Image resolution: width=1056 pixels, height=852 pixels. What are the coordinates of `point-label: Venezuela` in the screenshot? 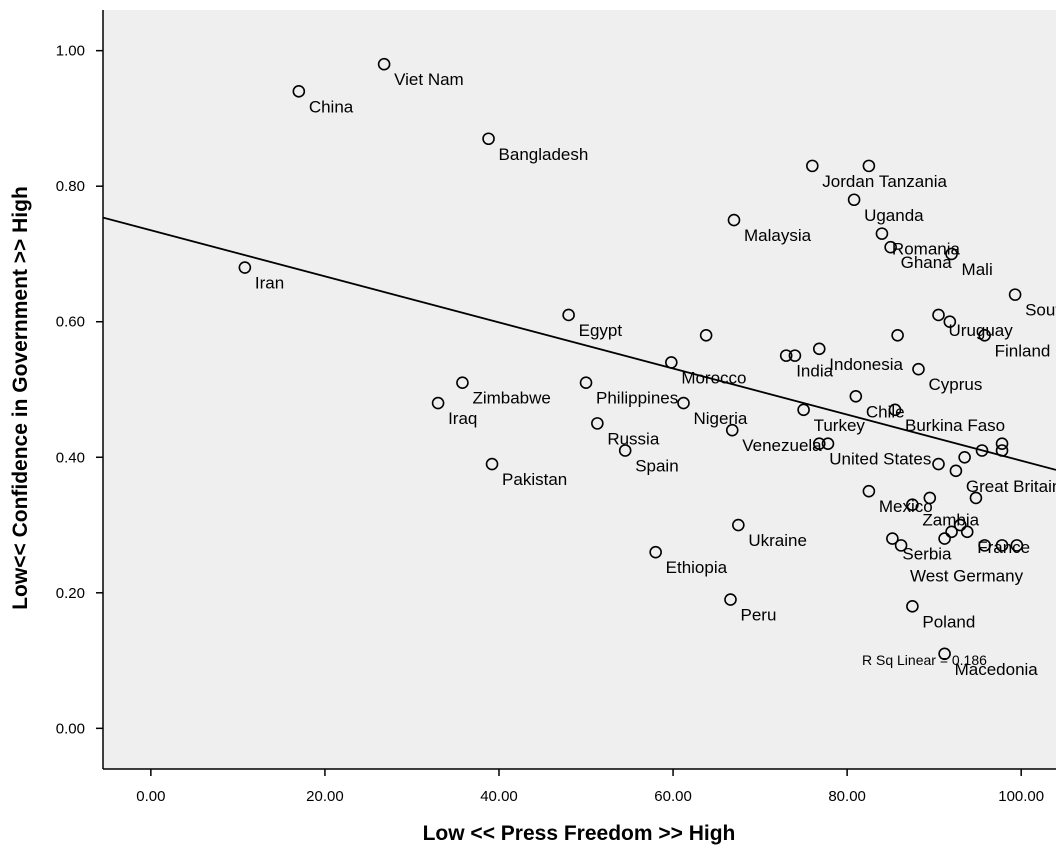 It's located at (782, 445).